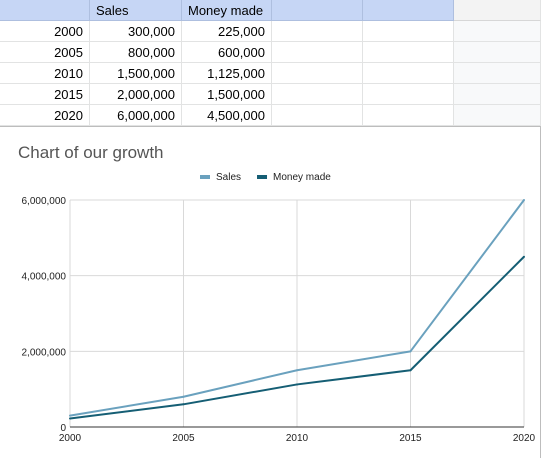  Describe the element at coordinates (227, 10) in the screenshot. I see `header-cell-money-made: Money made` at that location.